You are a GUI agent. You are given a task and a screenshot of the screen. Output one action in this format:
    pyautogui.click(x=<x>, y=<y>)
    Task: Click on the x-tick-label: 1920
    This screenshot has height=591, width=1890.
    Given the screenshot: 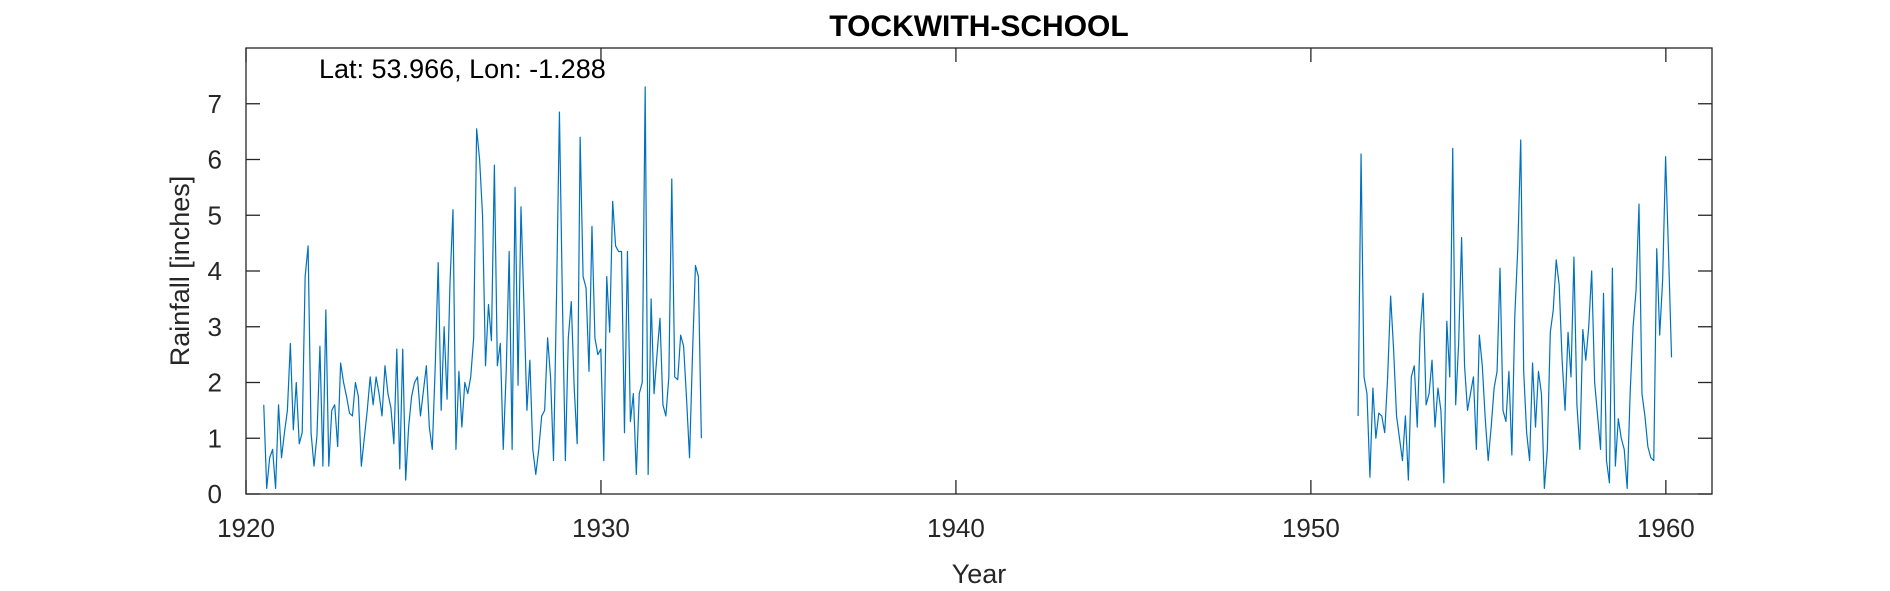 What is the action you would take?
    pyautogui.click(x=246, y=528)
    